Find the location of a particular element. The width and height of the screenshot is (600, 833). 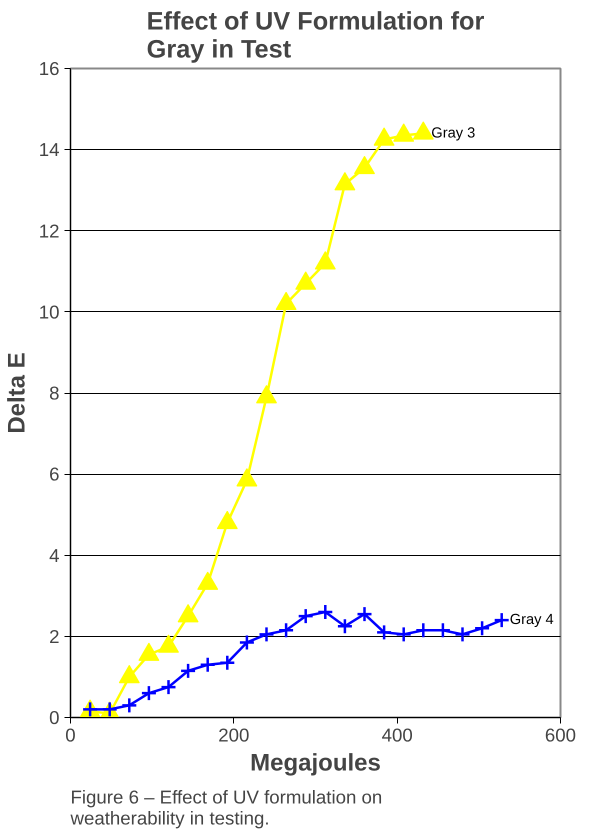

y-tick-label: 14 is located at coordinates (49, 149).